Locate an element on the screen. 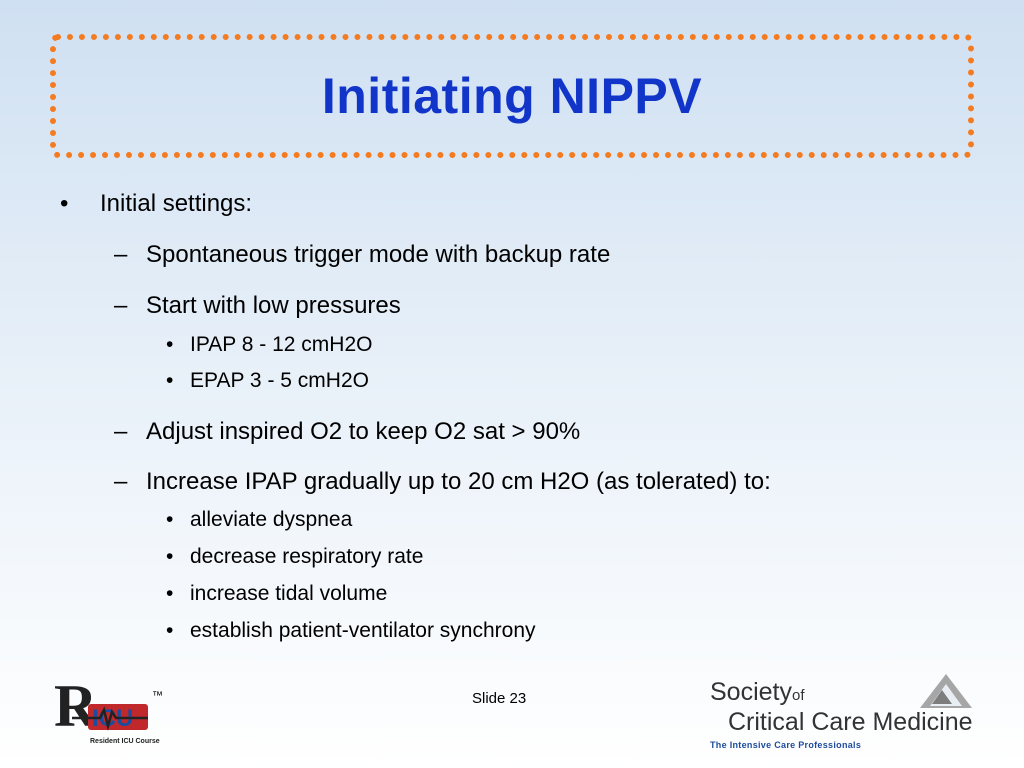 The width and height of the screenshot is (1024, 768). slide-title: Initiating NIPPV is located at coordinates (512, 96).